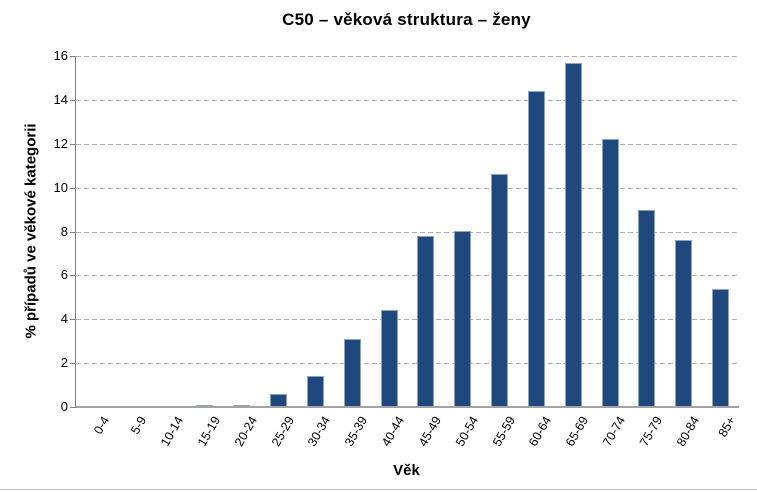 This screenshot has height=493, width=757. What do you see at coordinates (466, 431) in the screenshot?
I see `x-tick-label-50-54: 50-54` at bounding box center [466, 431].